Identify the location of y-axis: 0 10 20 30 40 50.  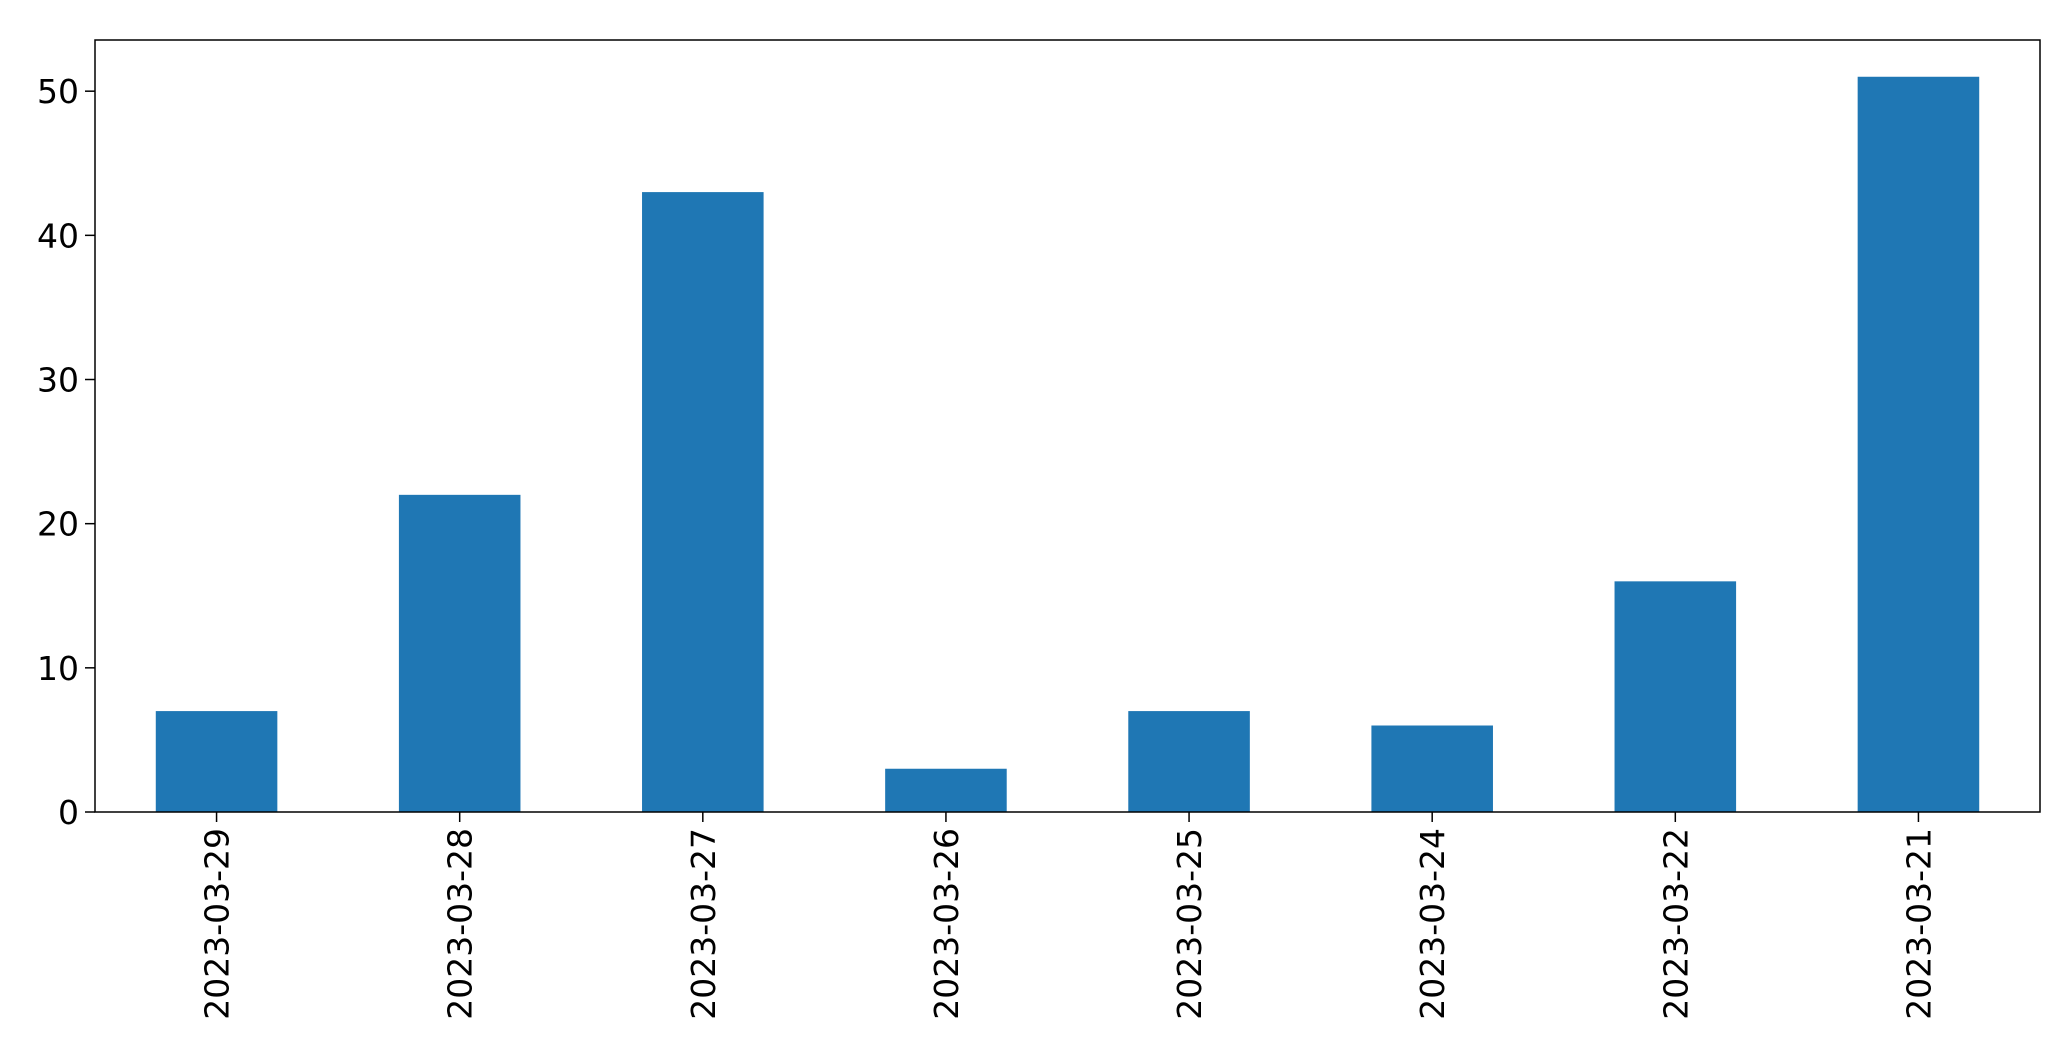
(66, 452).